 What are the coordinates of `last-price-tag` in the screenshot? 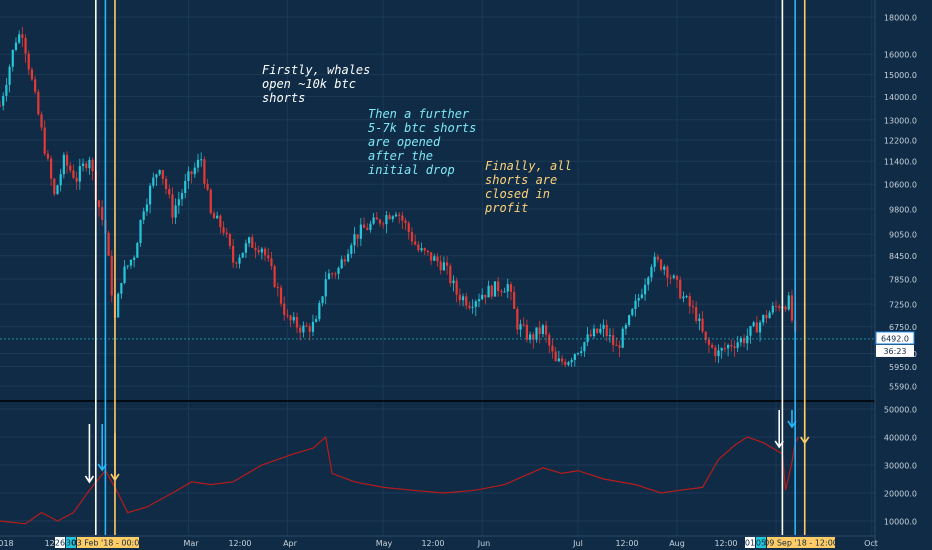 It's located at (895, 338).